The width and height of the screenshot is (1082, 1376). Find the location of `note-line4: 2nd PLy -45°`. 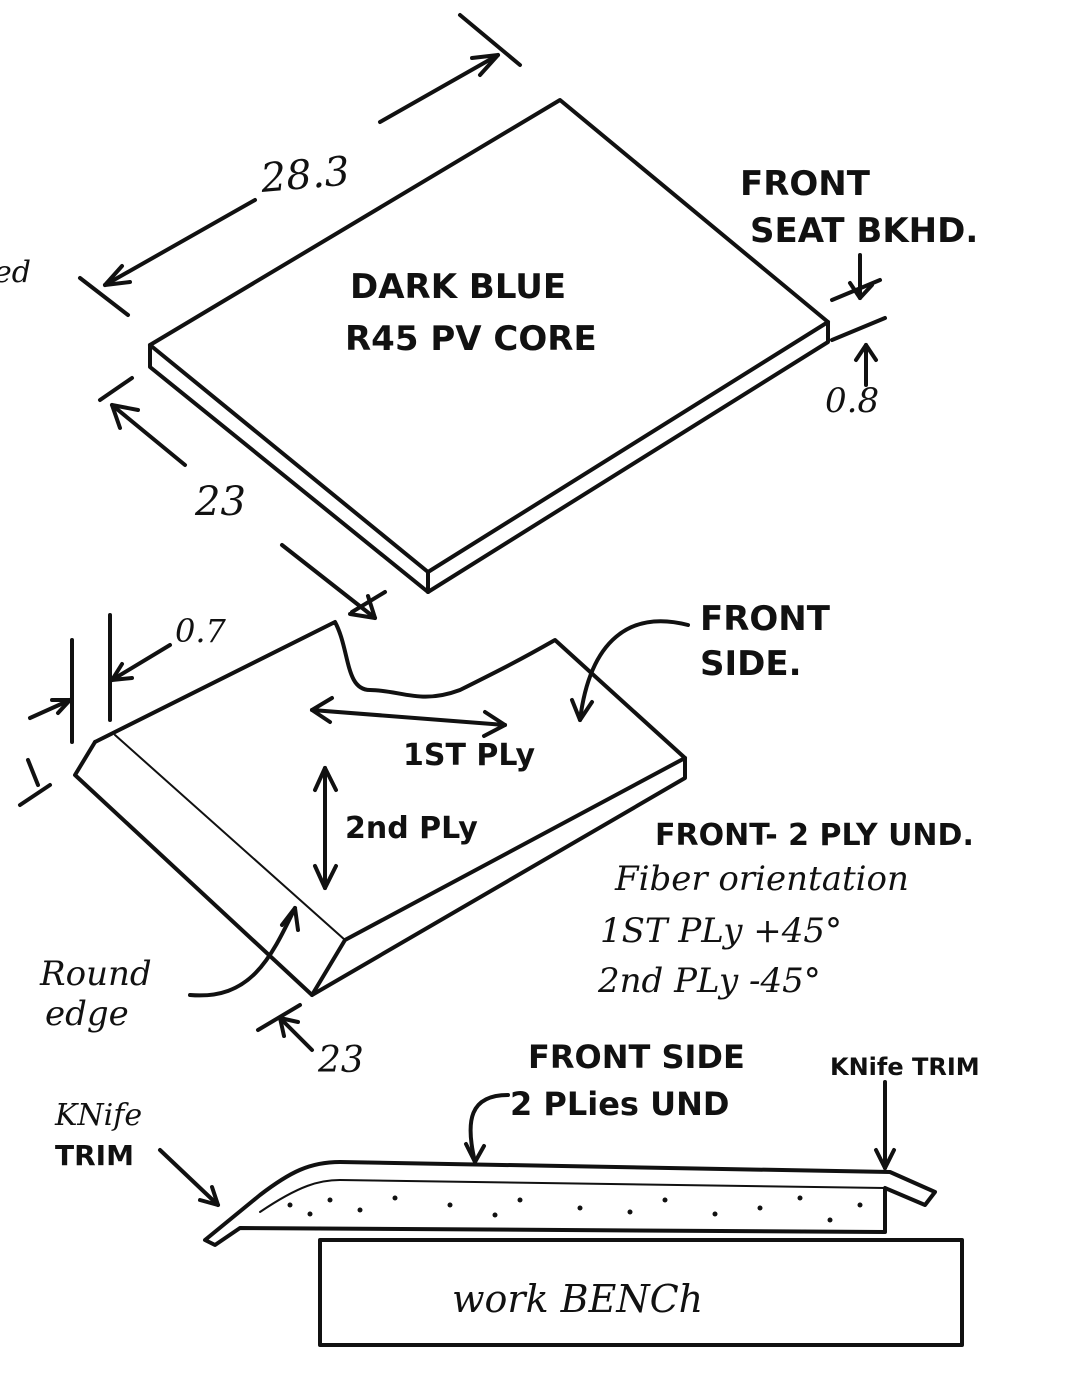

note-line4: 2nd PLy -45° is located at coordinates (709, 981).